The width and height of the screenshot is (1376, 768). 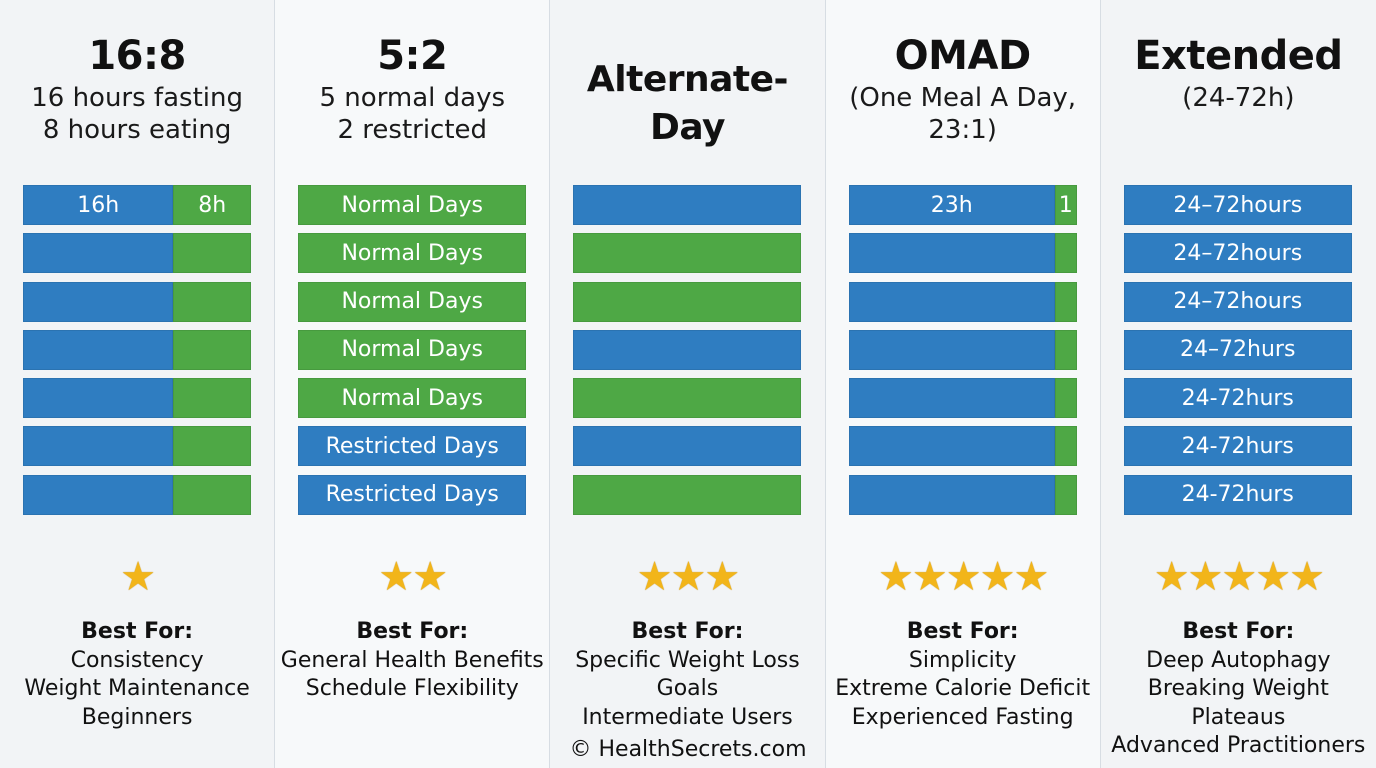 What do you see at coordinates (963, 688) in the screenshot?
I see `best-for-item: Extreme Calorie Deficit` at bounding box center [963, 688].